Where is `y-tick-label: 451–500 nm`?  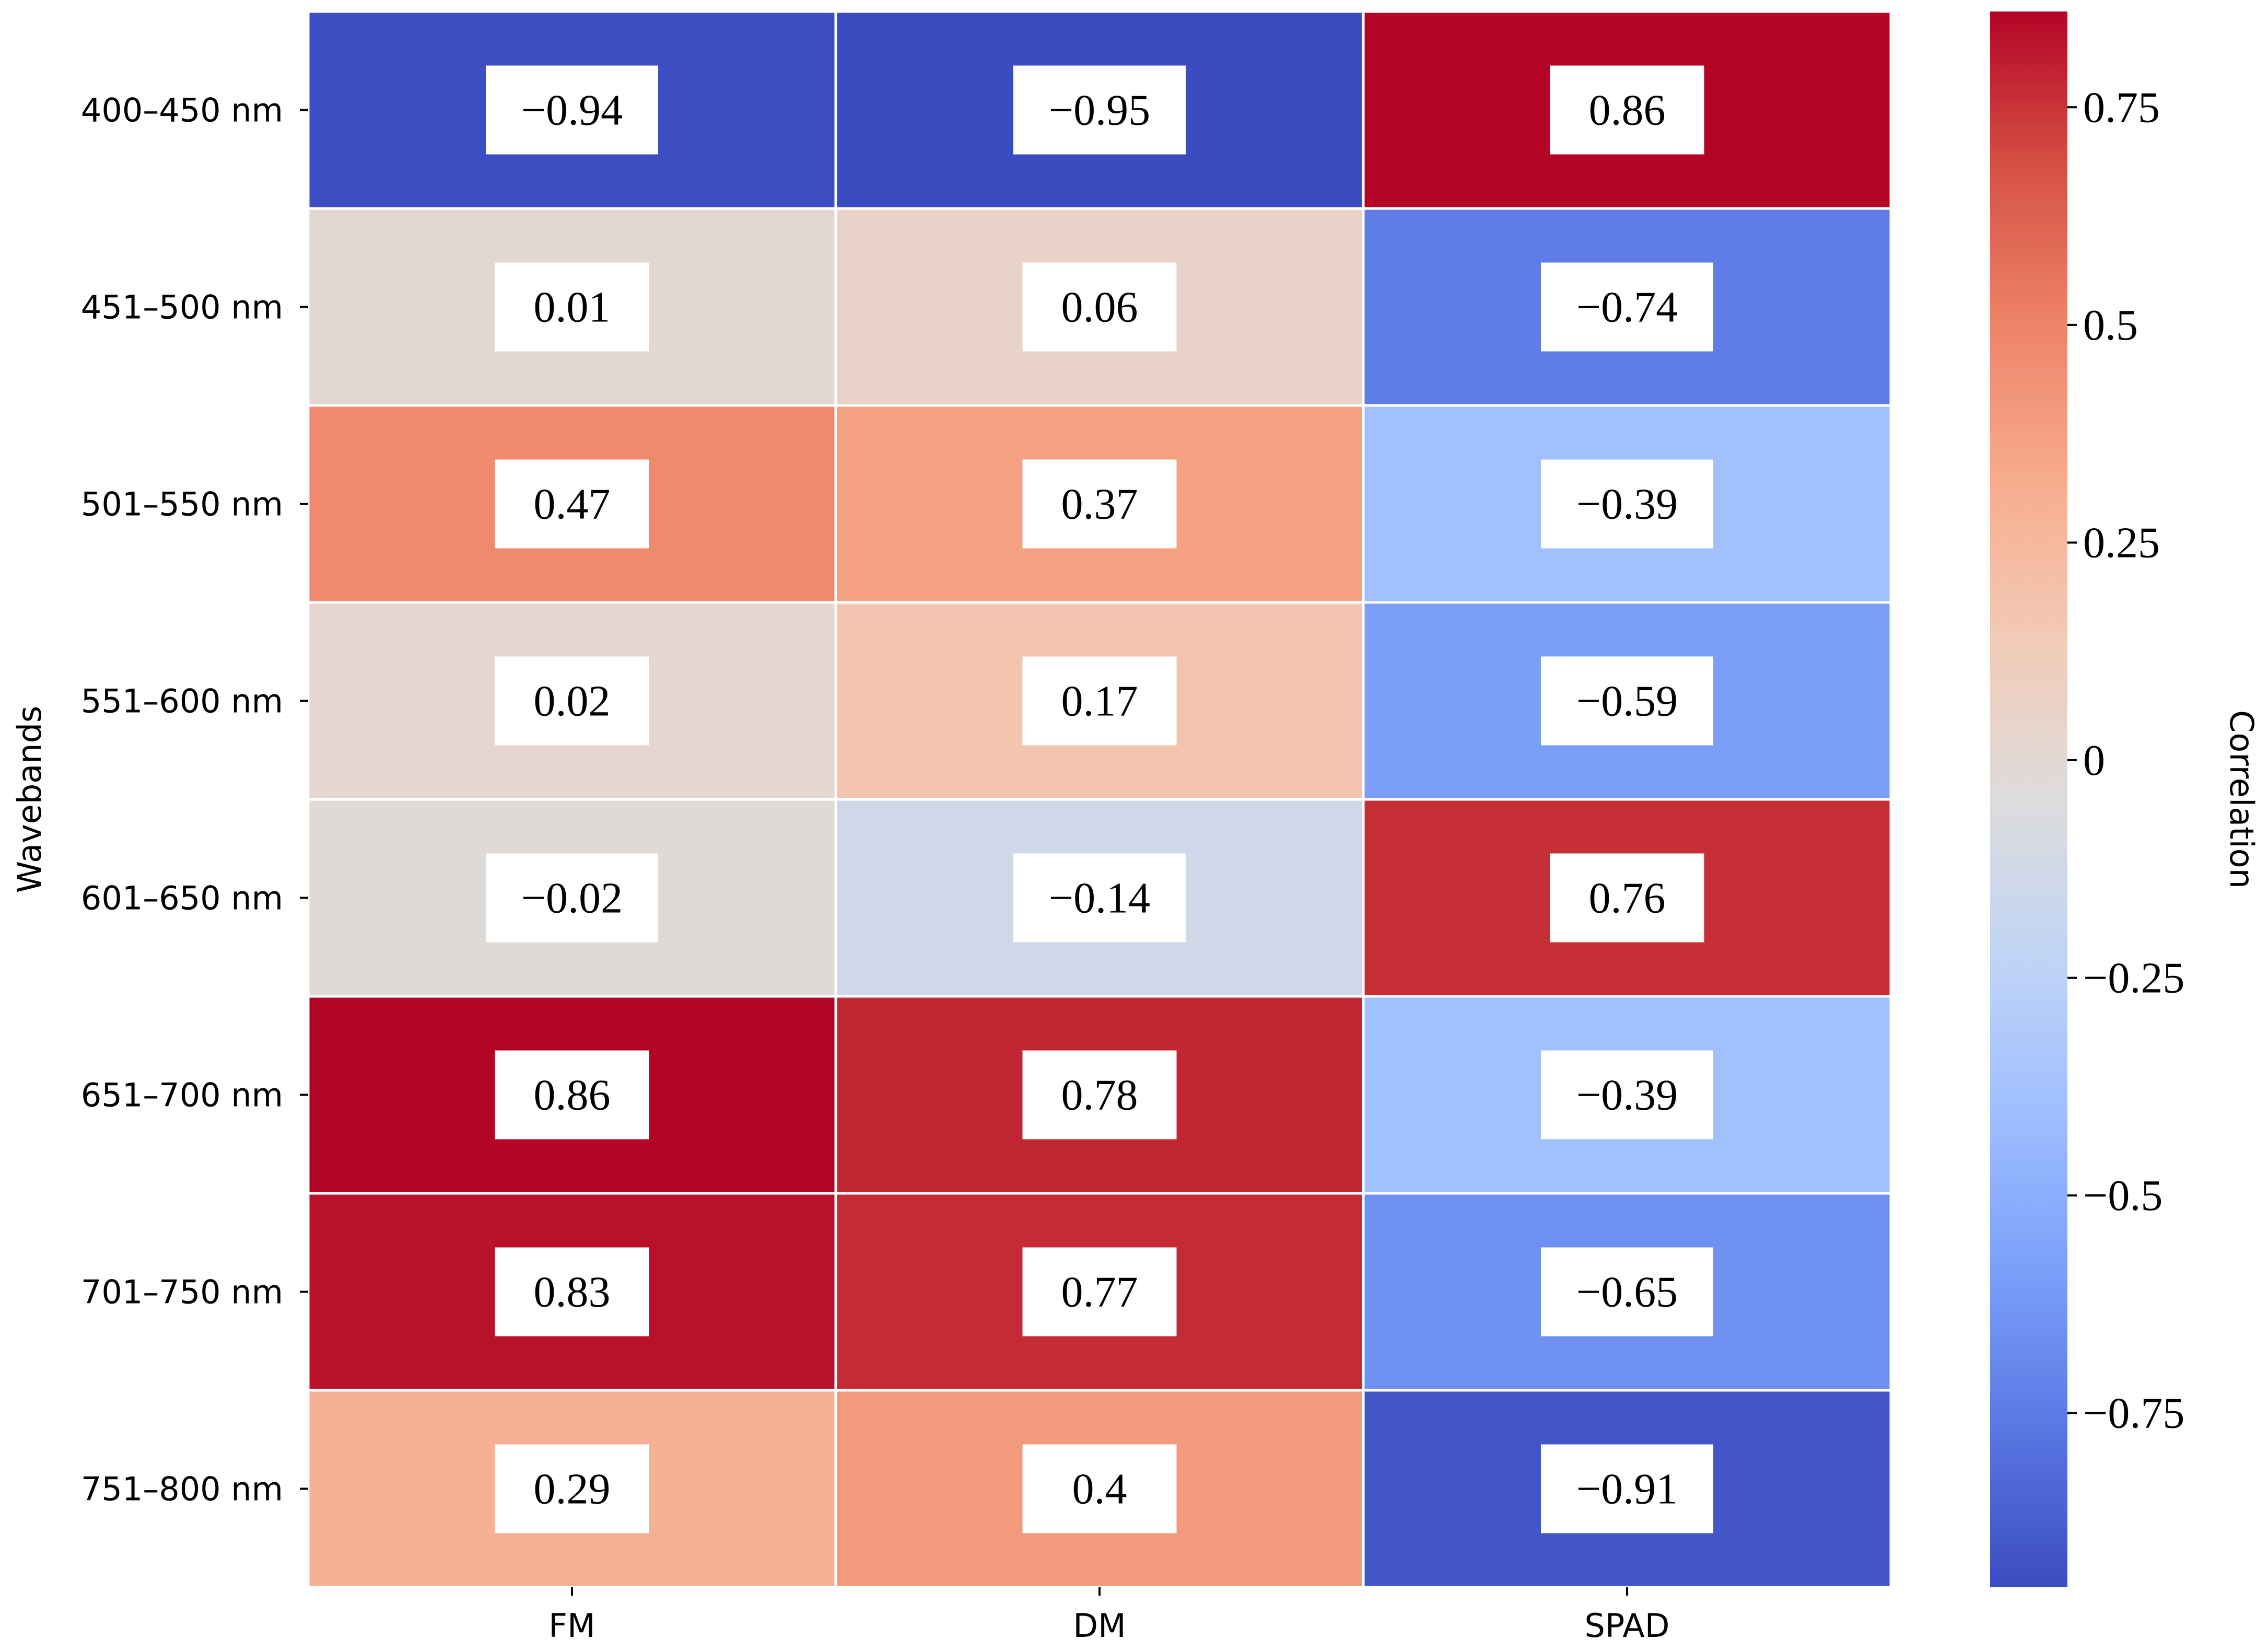 y-tick-label: 451–500 nm is located at coordinates (182, 307).